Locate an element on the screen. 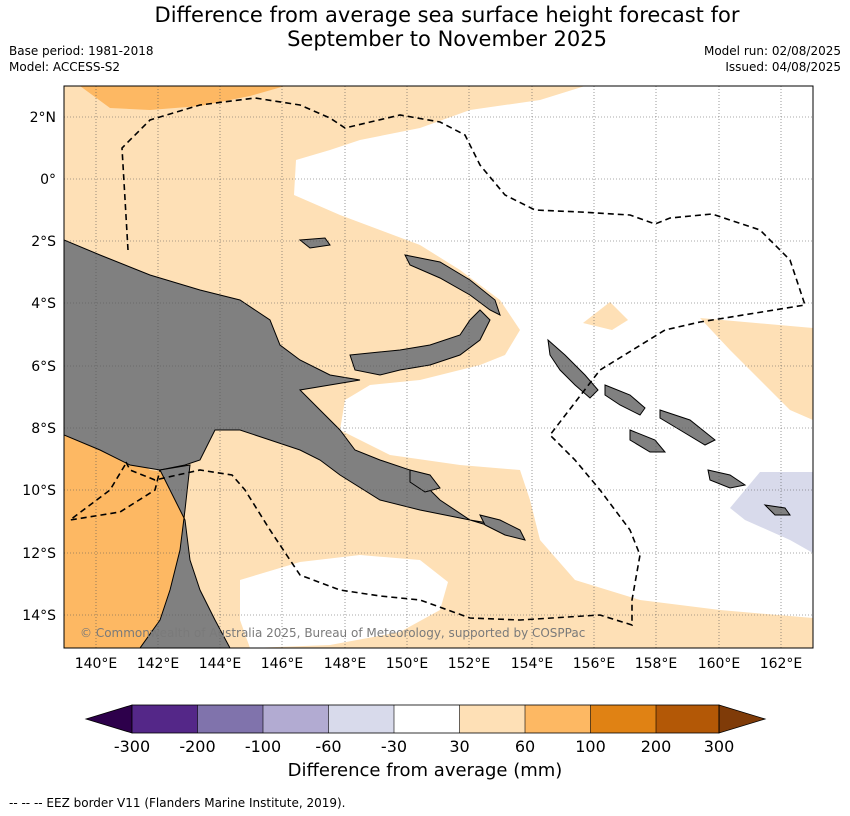 This screenshot has height=816, width=850. rennell-island is located at coordinates (777, 510).